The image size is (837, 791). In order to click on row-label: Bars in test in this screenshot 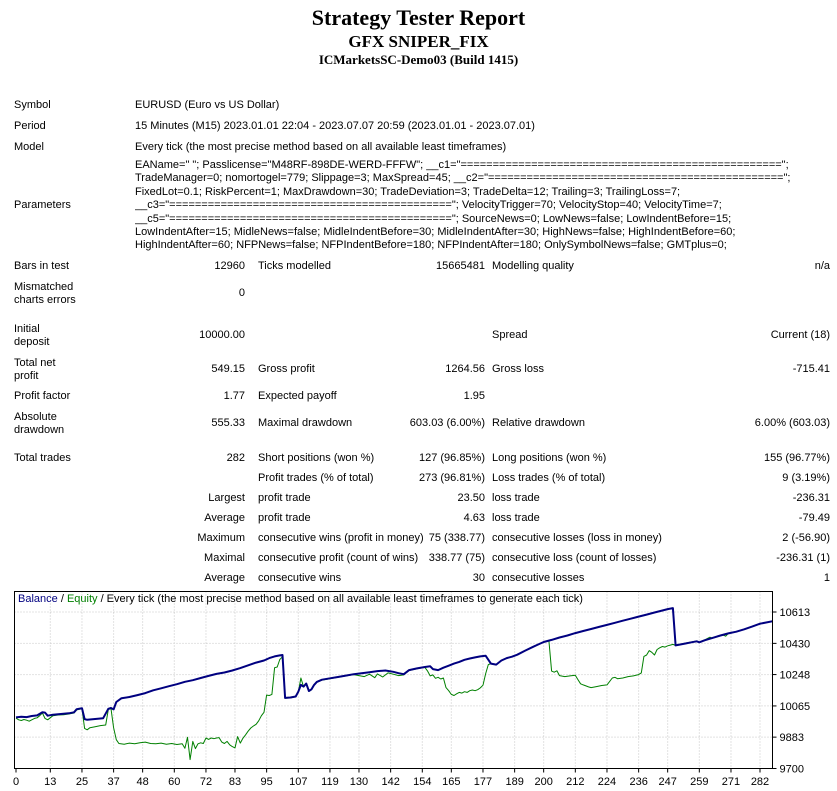, I will do `click(42, 266)`.